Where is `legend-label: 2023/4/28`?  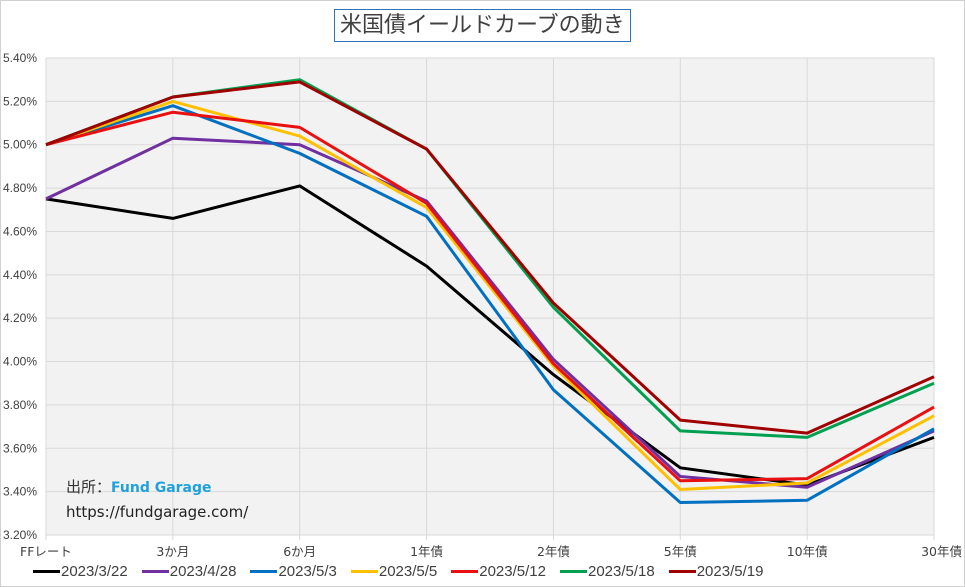
legend-label: 2023/4/28 is located at coordinates (203, 571).